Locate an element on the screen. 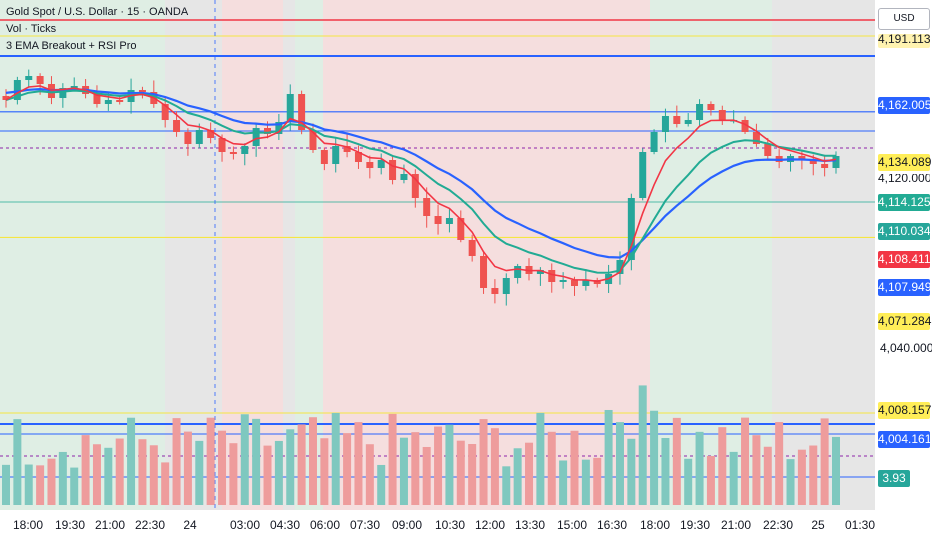 The width and height of the screenshot is (932, 550). time-tick-label: 04:30 is located at coordinates (285, 525).